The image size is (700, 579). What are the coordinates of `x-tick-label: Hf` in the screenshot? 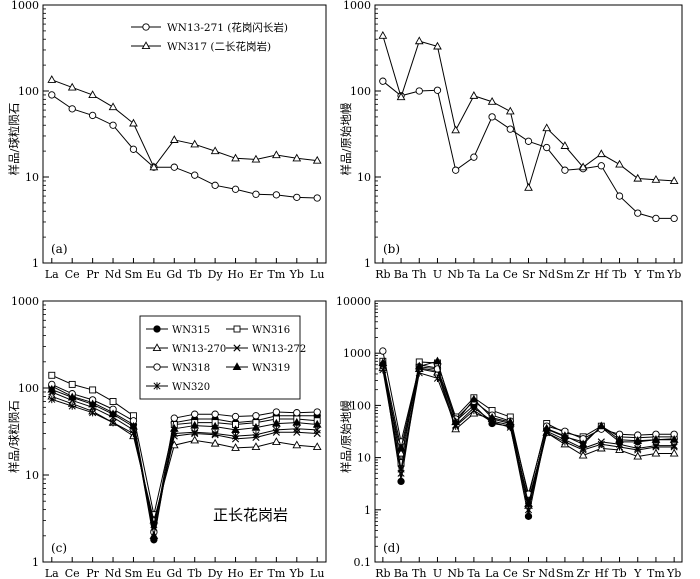 It's located at (601, 274).